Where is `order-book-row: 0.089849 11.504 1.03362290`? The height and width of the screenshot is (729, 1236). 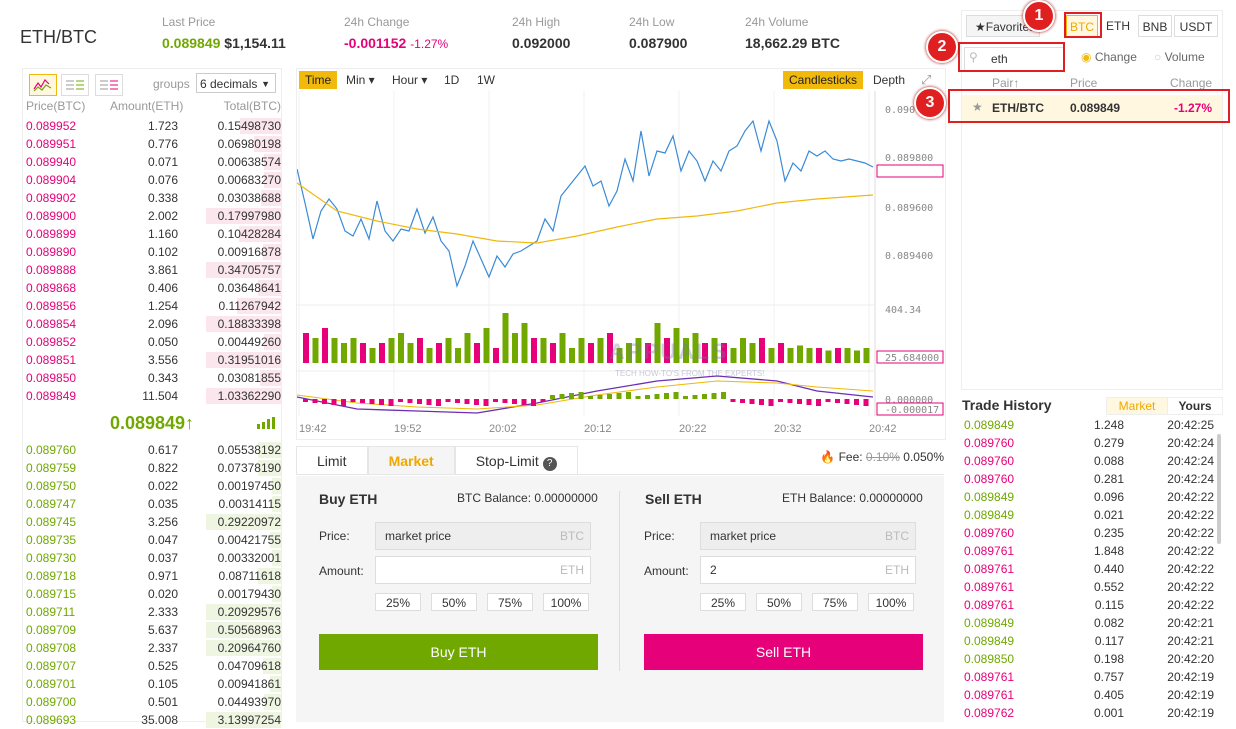 order-book-row: 0.089849 11.504 1.03362290 is located at coordinates (152, 396).